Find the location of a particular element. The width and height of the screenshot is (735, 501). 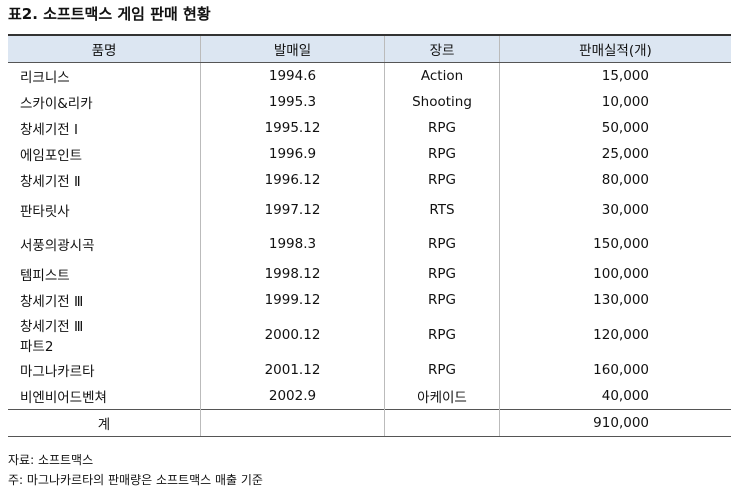

table-row: 비엔비어드벤쳐 2002.9 아케이드 40,000 is located at coordinates (369, 396).